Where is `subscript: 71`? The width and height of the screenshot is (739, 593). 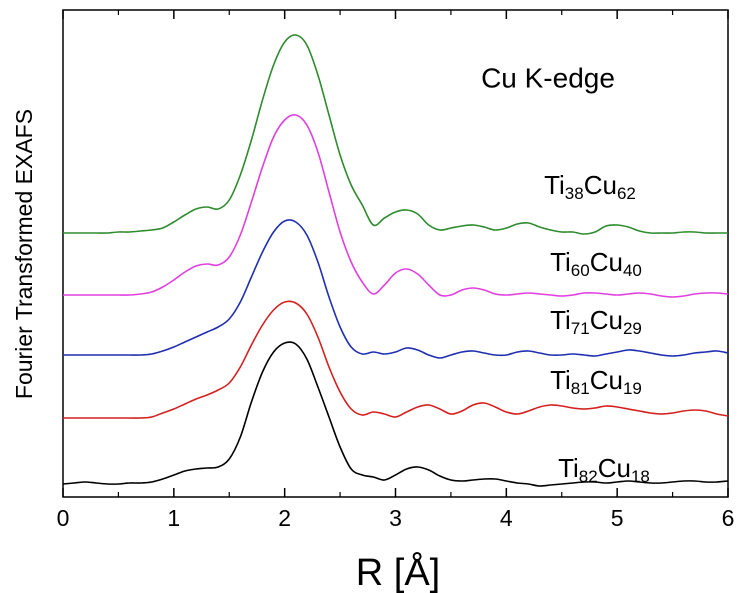 subscript: 71 is located at coordinates (580, 328).